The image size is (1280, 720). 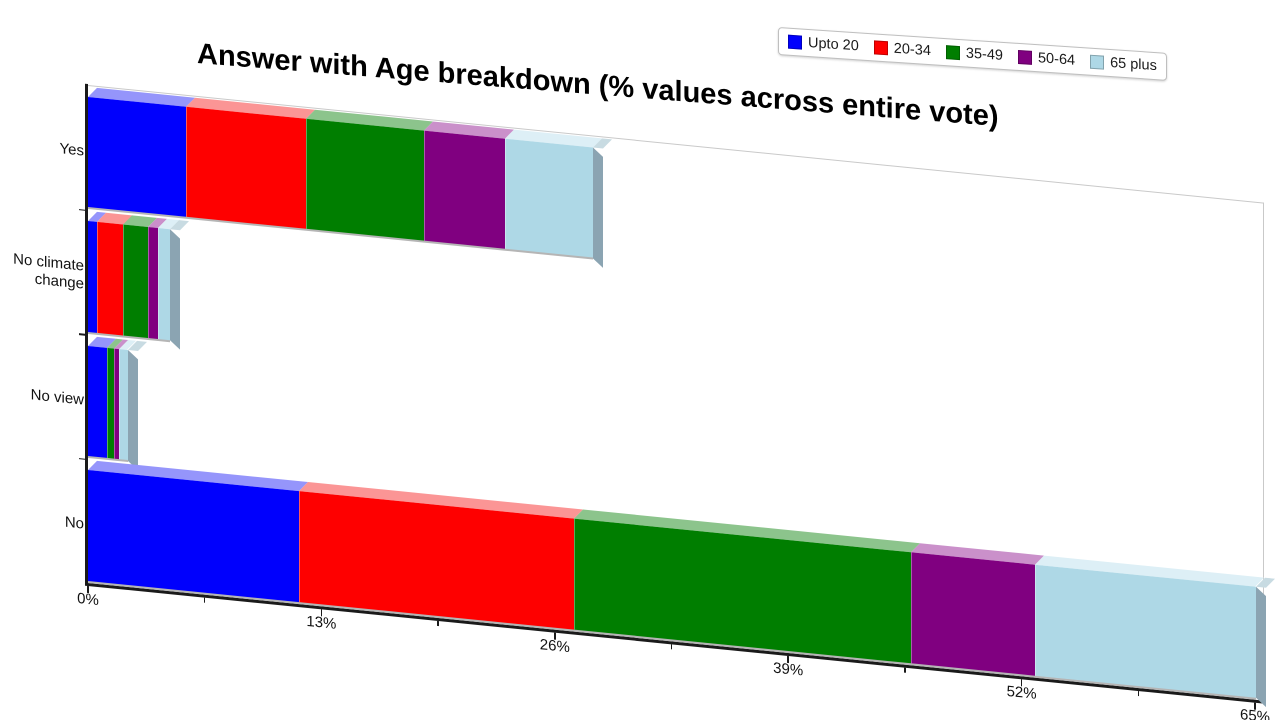 What do you see at coordinates (321, 622) in the screenshot?
I see `x-axis-tick-label: 13%` at bounding box center [321, 622].